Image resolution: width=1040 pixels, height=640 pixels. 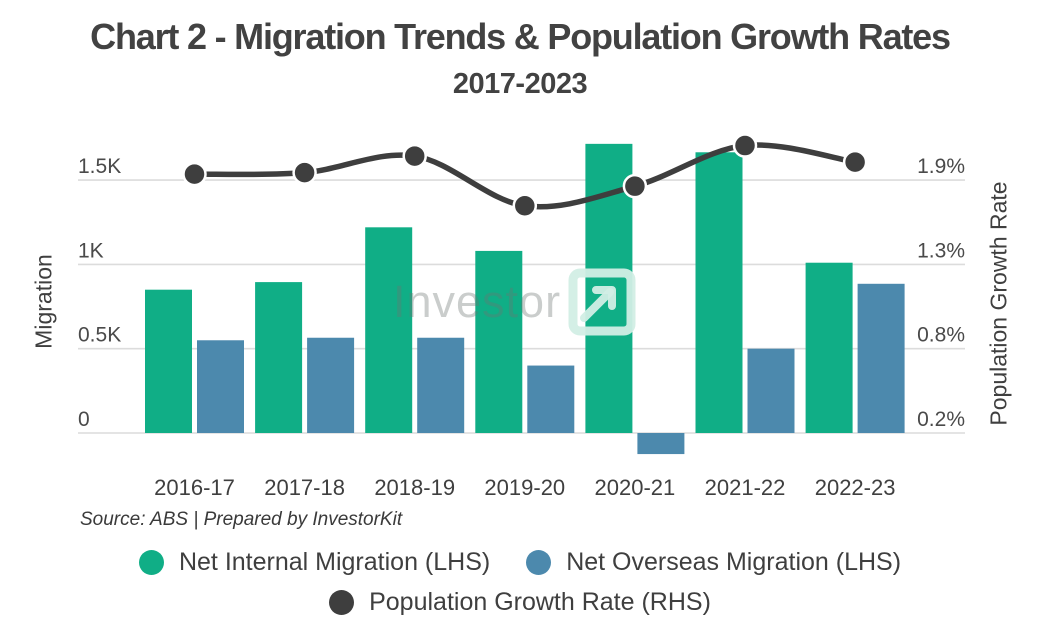 What do you see at coordinates (635, 487) in the screenshot?
I see `x-tick-label: 2020-21` at bounding box center [635, 487].